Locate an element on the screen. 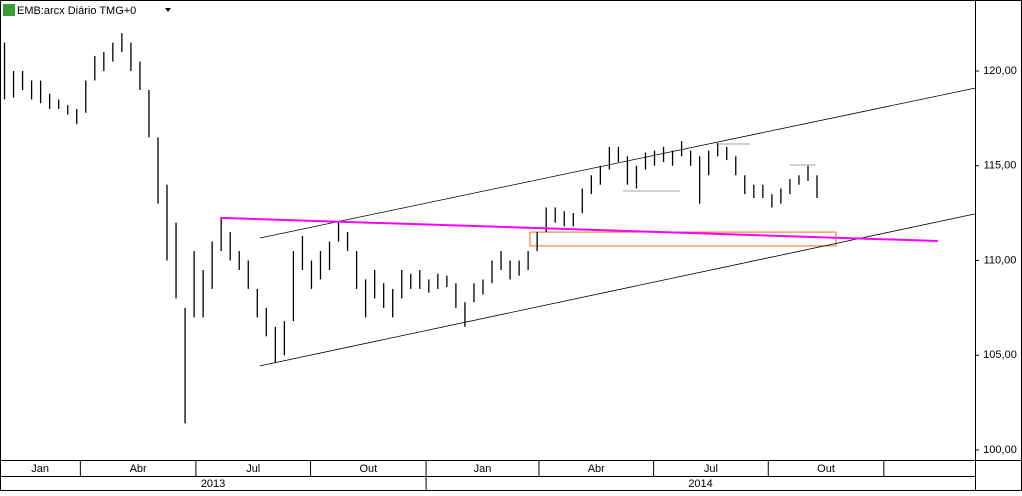  dropdown-arrow is located at coordinates (168, 10).